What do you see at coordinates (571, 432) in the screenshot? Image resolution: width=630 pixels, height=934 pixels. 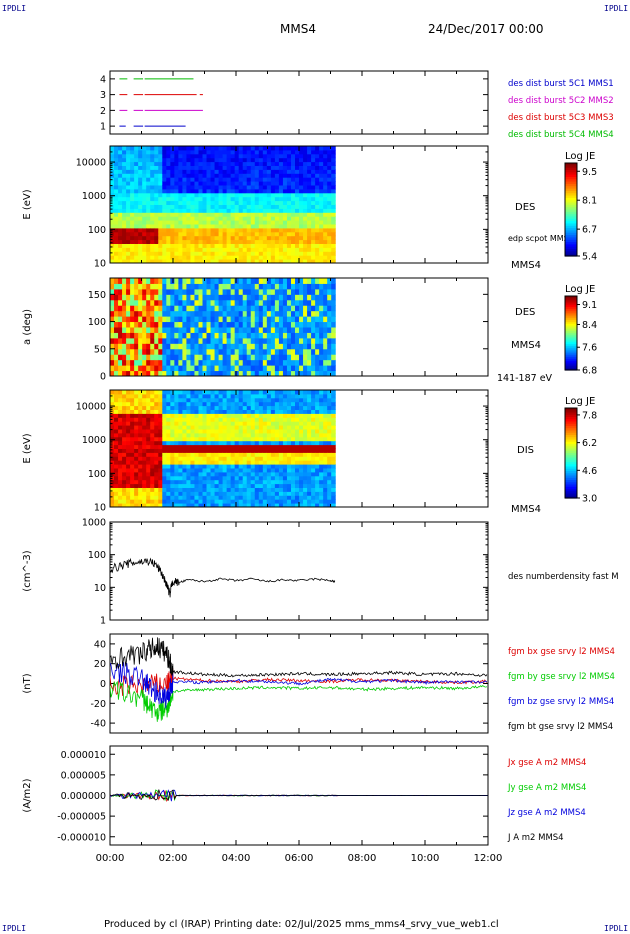 I see `dis-energy-colorbar-cell` at bounding box center [571, 432].